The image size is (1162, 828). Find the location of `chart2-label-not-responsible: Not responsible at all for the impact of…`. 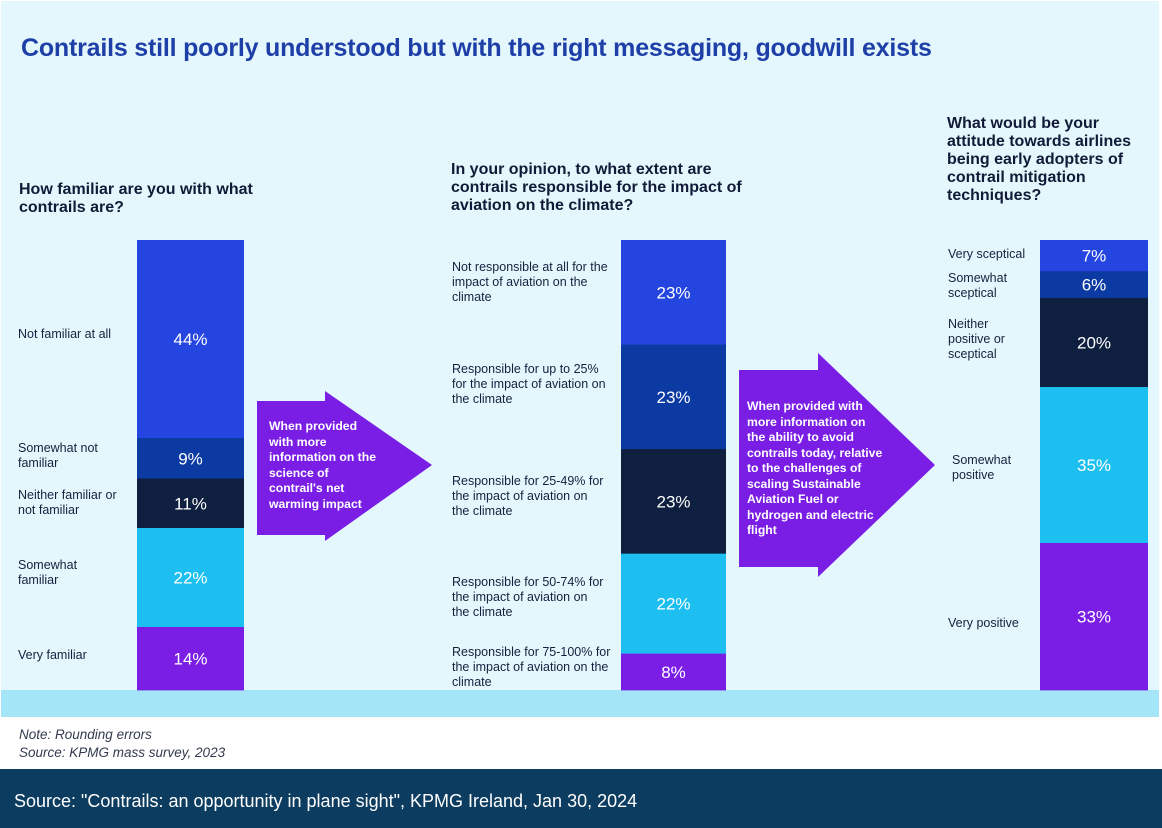

chart2-label-not-responsible: Not responsible at all for the impact of… is located at coordinates (530, 282).